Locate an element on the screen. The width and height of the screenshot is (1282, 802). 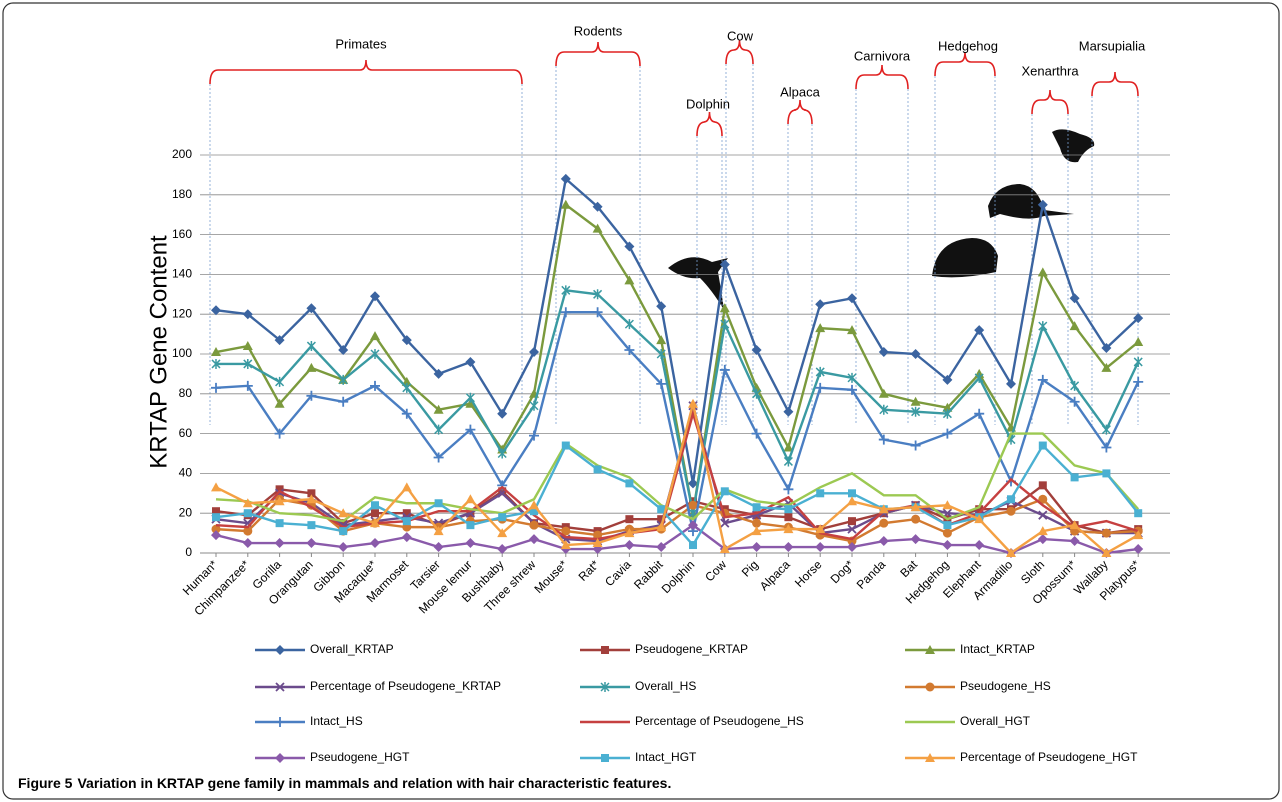
y-tick-label: 20 is located at coordinates (186, 512).